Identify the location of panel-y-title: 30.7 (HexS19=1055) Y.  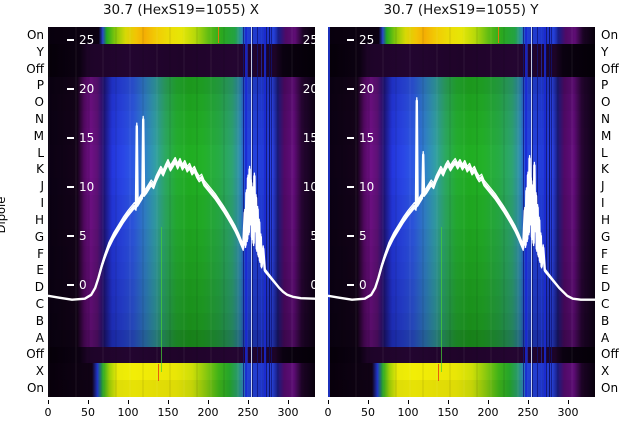
(461, 10).